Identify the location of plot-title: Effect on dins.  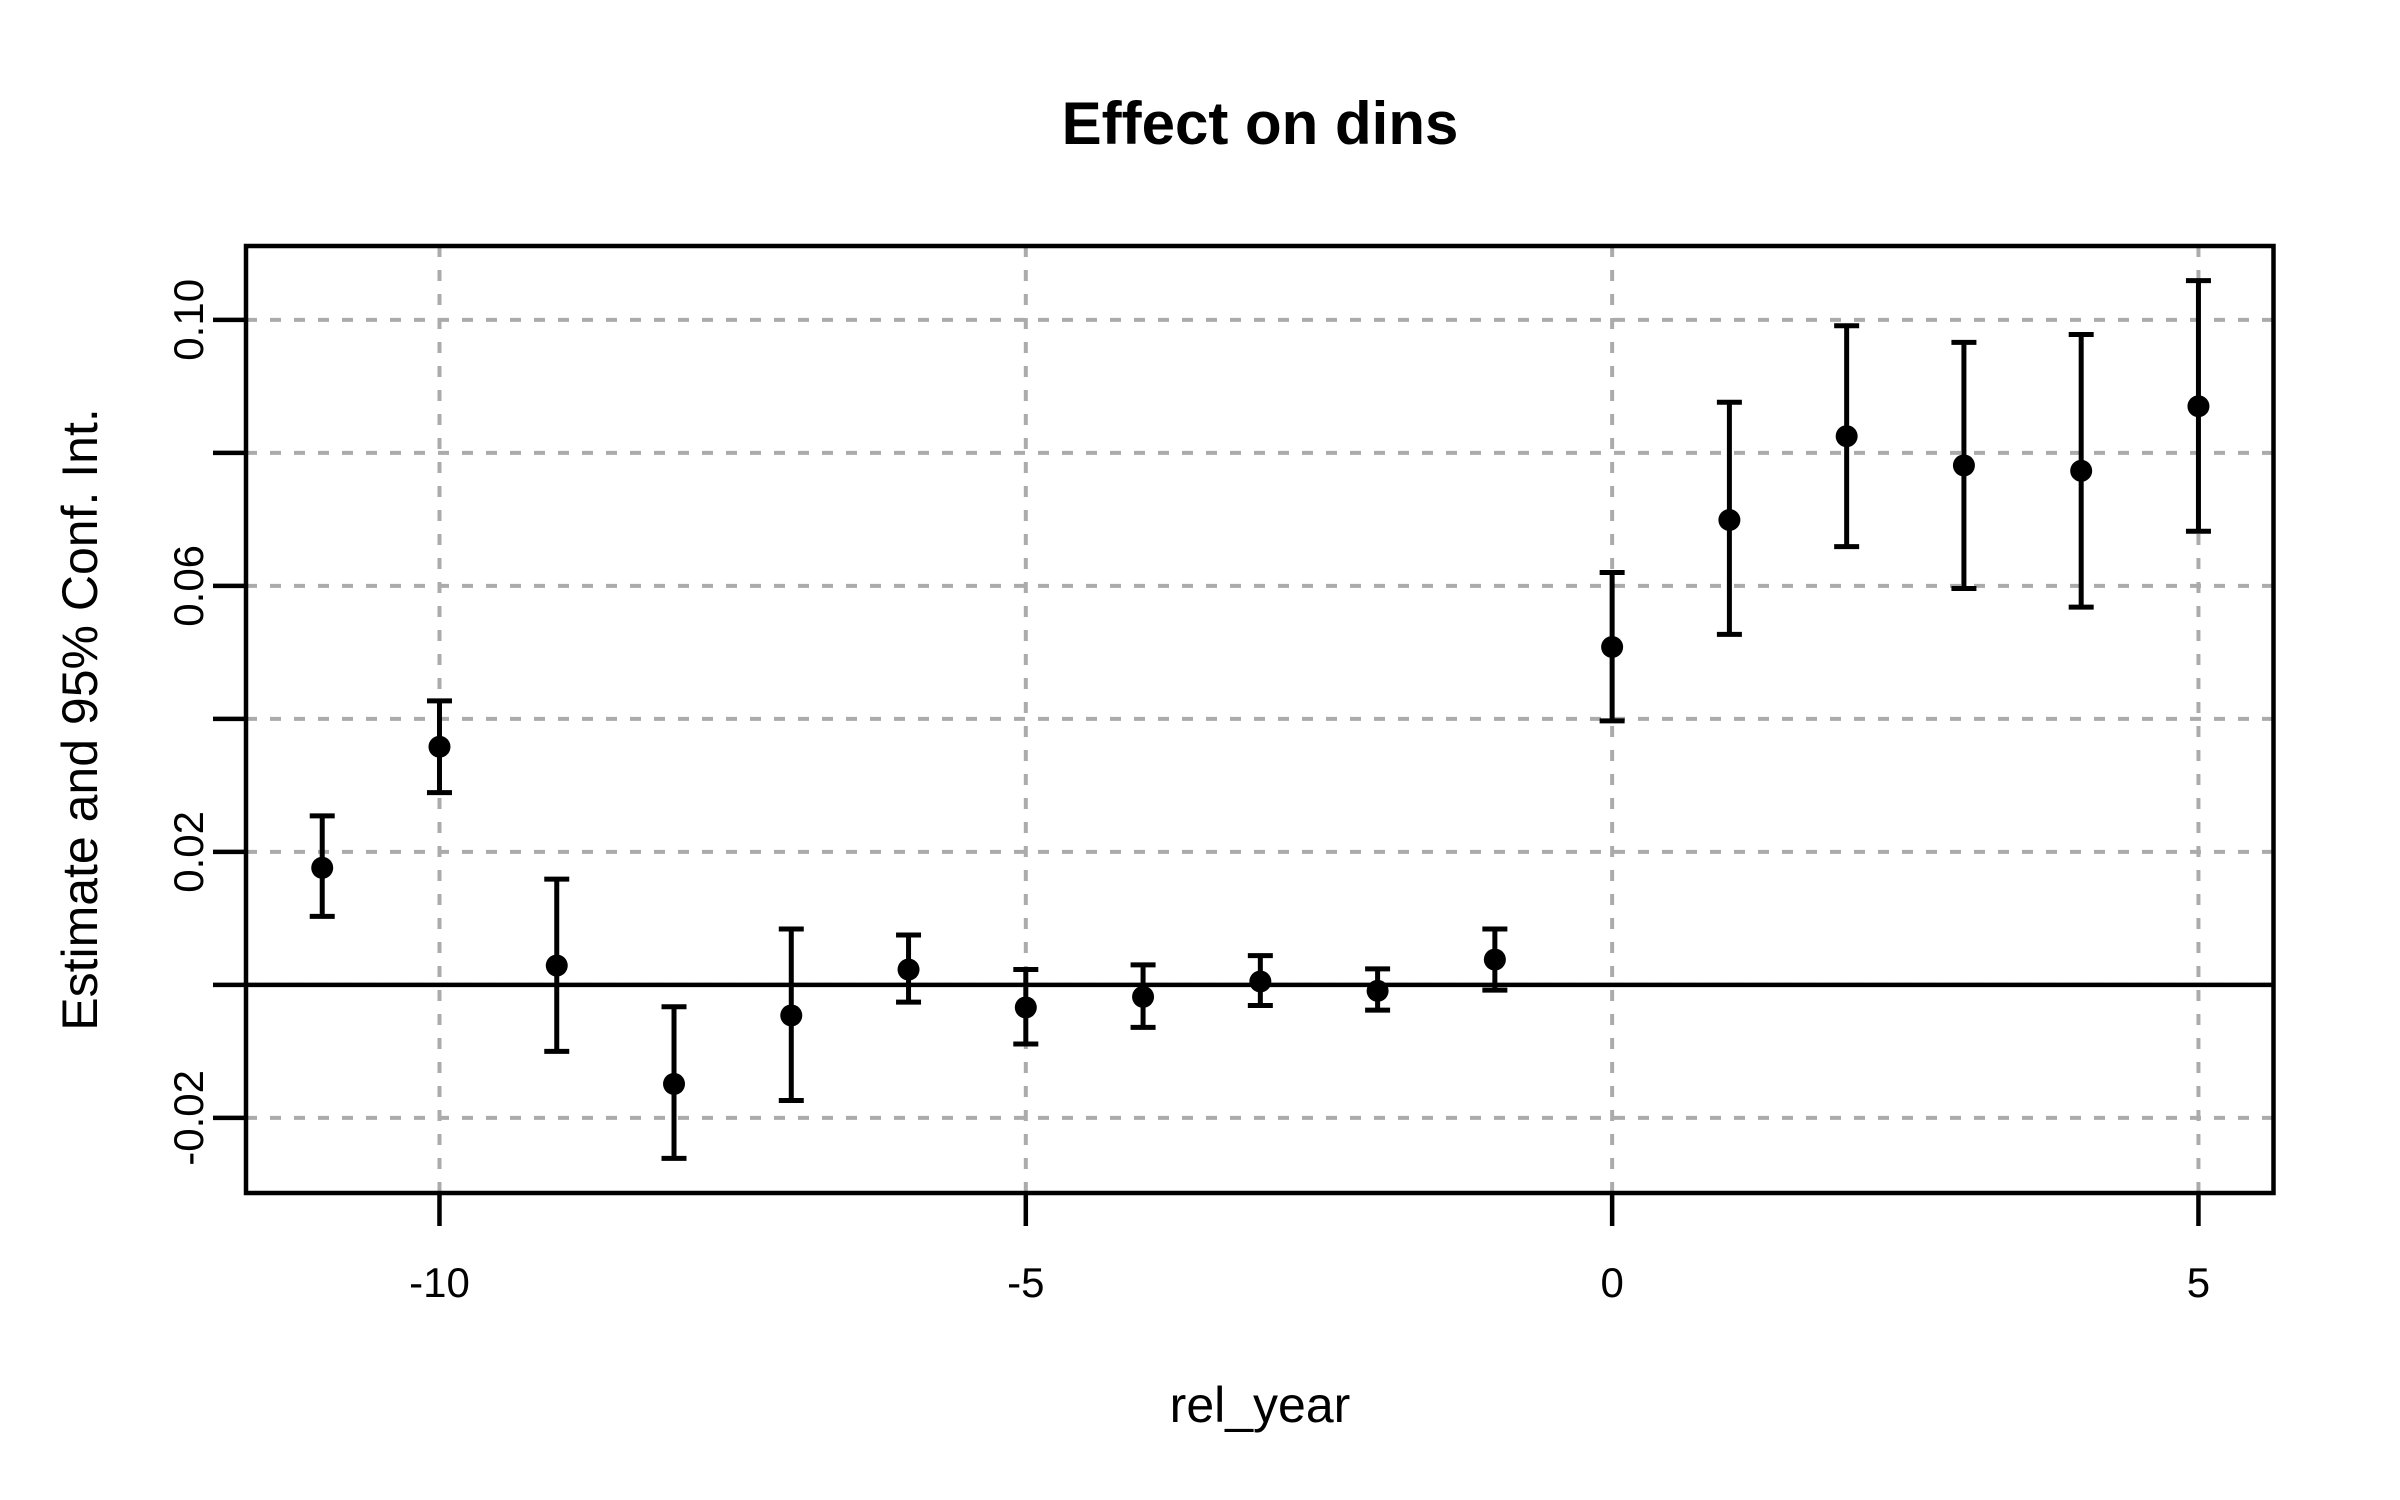
(1260, 123).